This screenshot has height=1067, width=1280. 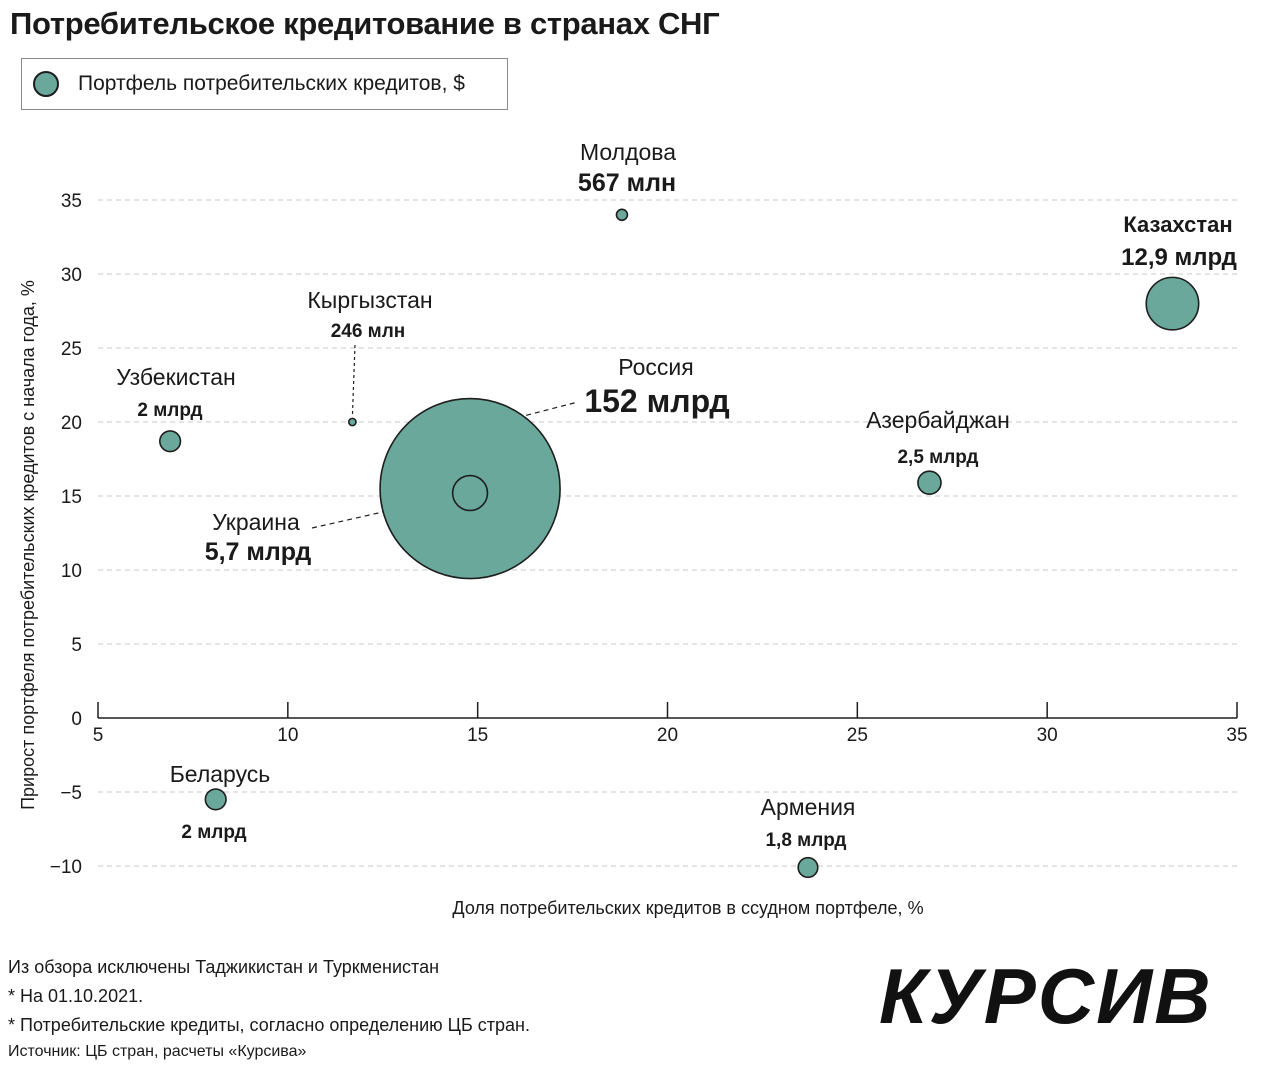 I want to click on x-tick-label: 25, so click(x=857, y=735).